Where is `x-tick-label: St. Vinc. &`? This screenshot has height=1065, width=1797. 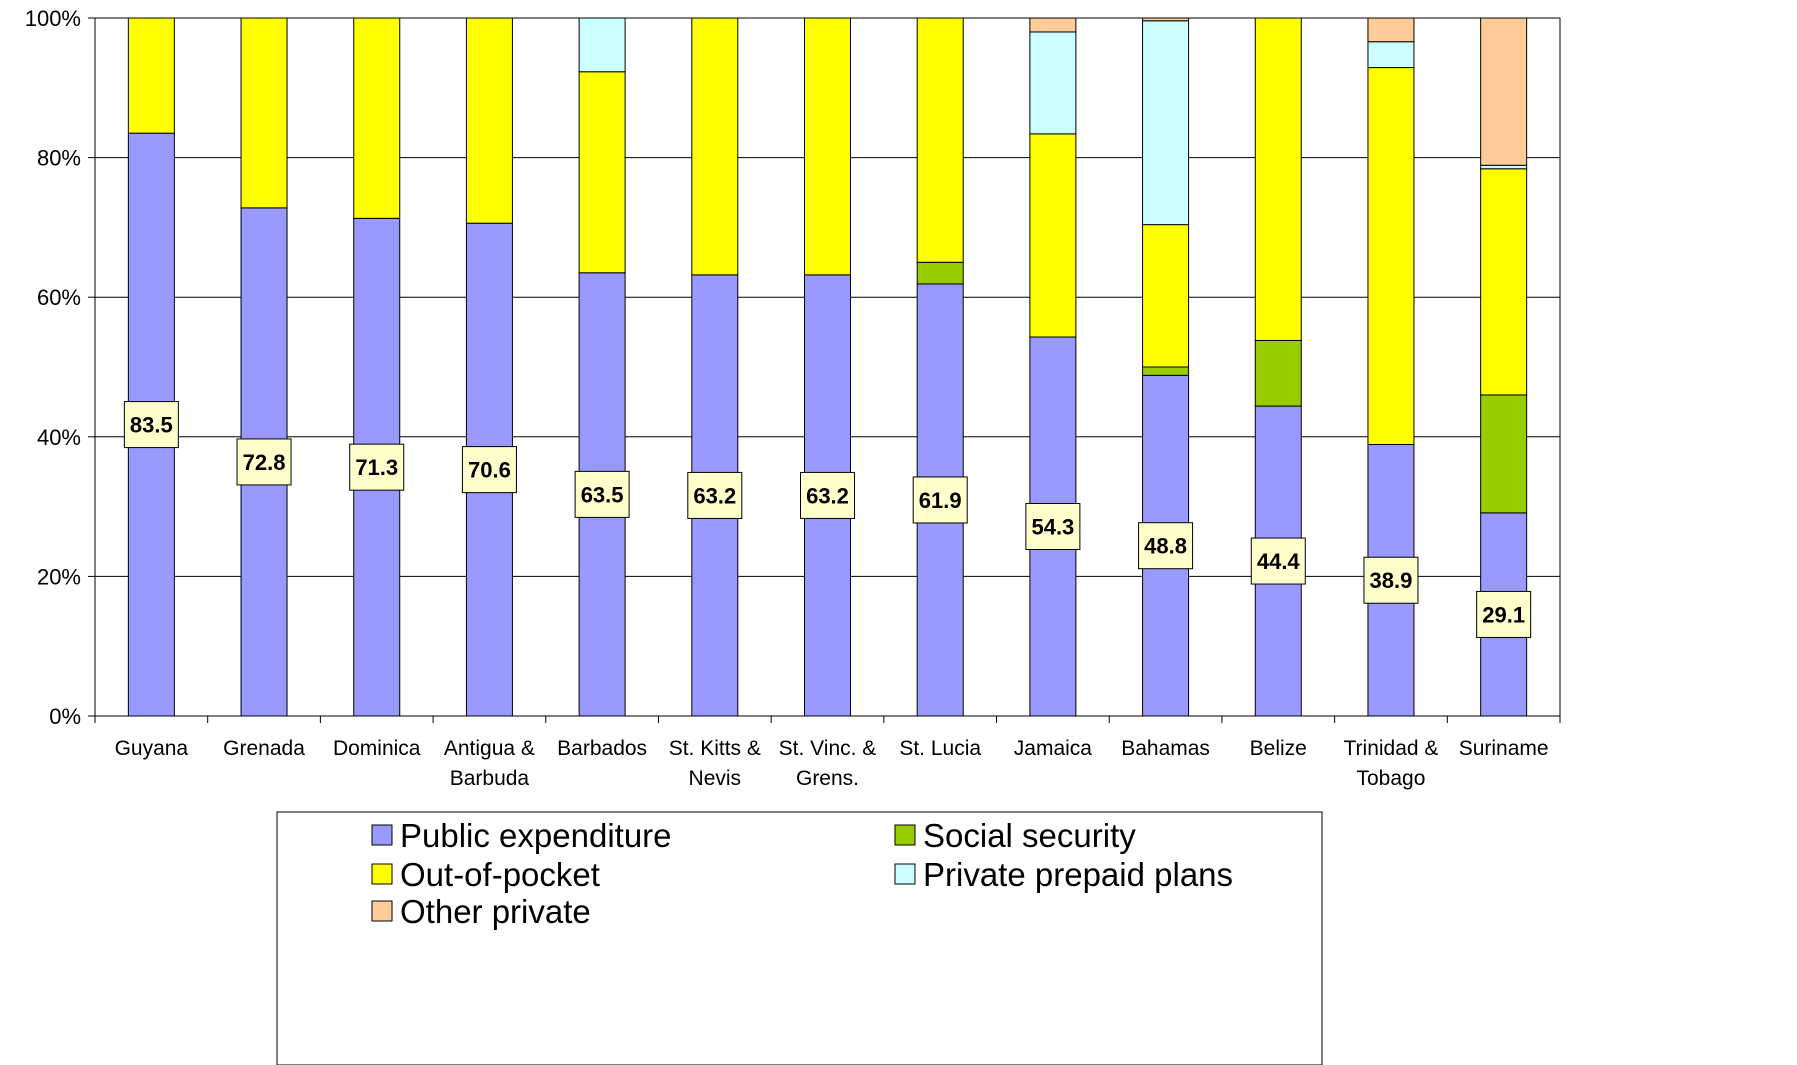 x-tick-label: St. Vinc. & is located at coordinates (828, 748).